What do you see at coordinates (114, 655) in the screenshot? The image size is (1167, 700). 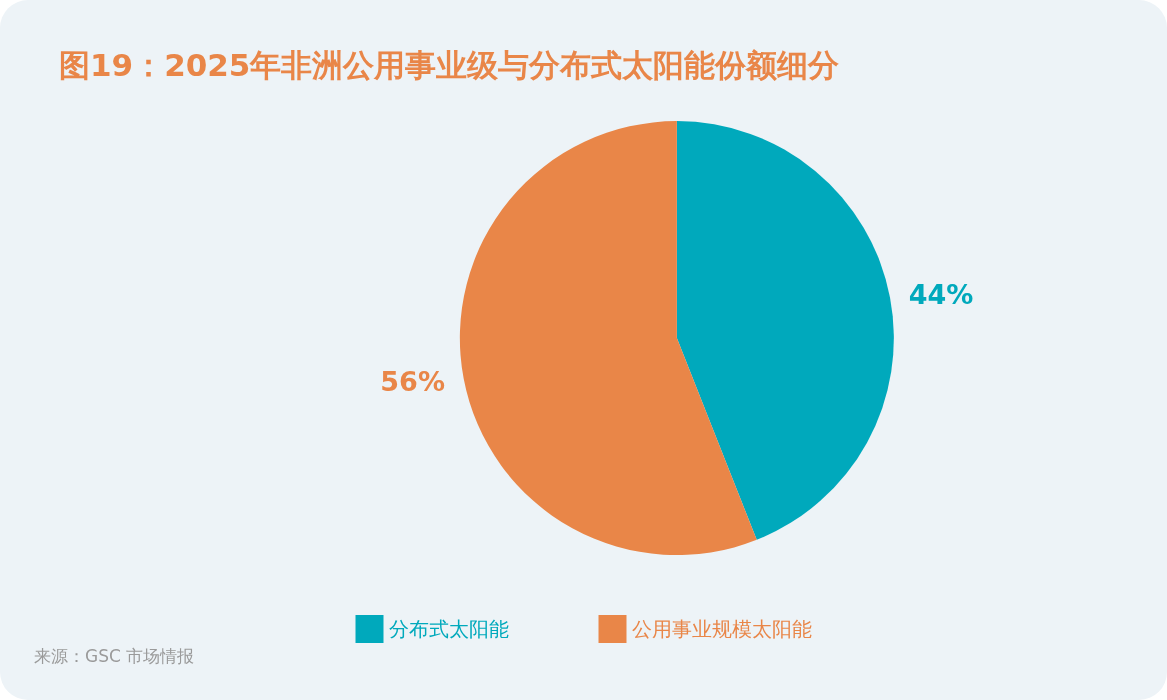 I see `source-note: 来源：GSC 市场情报` at bounding box center [114, 655].